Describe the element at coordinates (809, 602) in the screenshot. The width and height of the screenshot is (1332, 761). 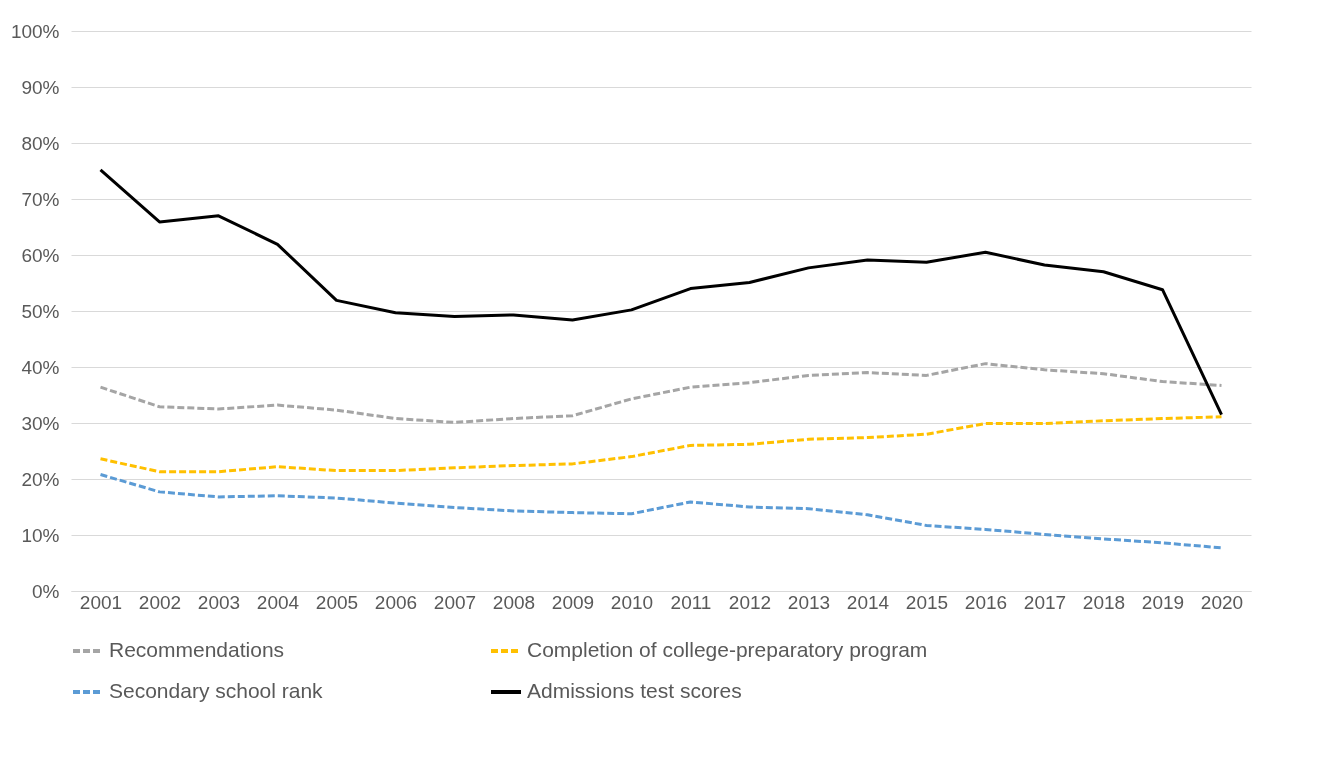
I see `x-tick-label: 2013` at that location.